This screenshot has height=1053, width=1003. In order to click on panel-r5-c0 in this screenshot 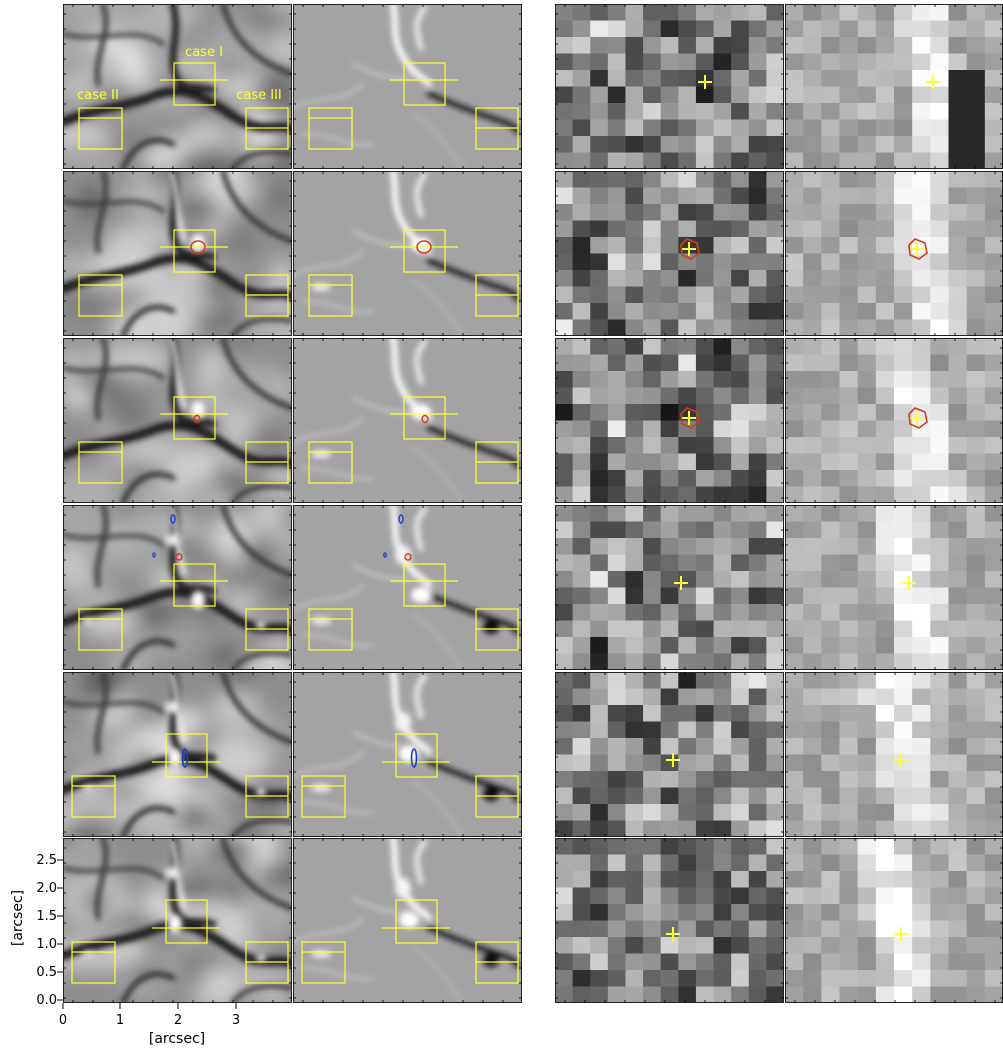, I will do `click(177, 920)`.